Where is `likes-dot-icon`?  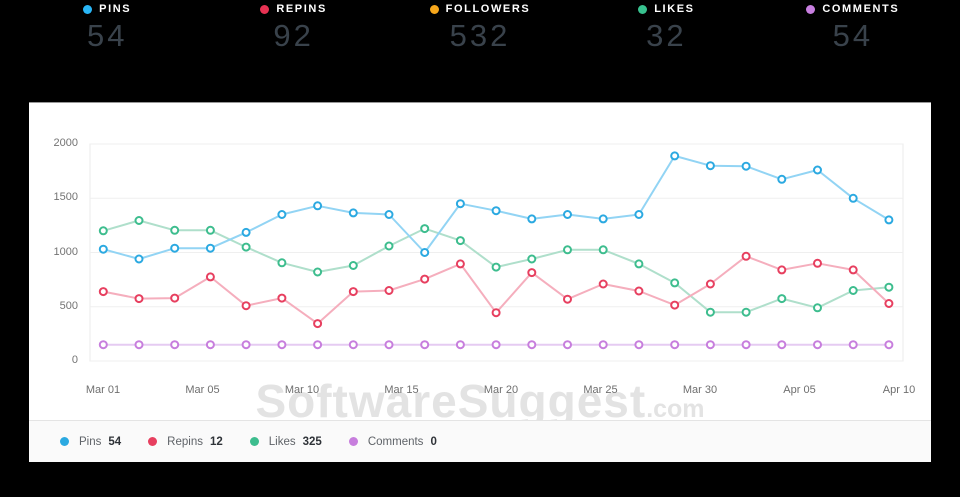
likes-dot-icon is located at coordinates (643, 9).